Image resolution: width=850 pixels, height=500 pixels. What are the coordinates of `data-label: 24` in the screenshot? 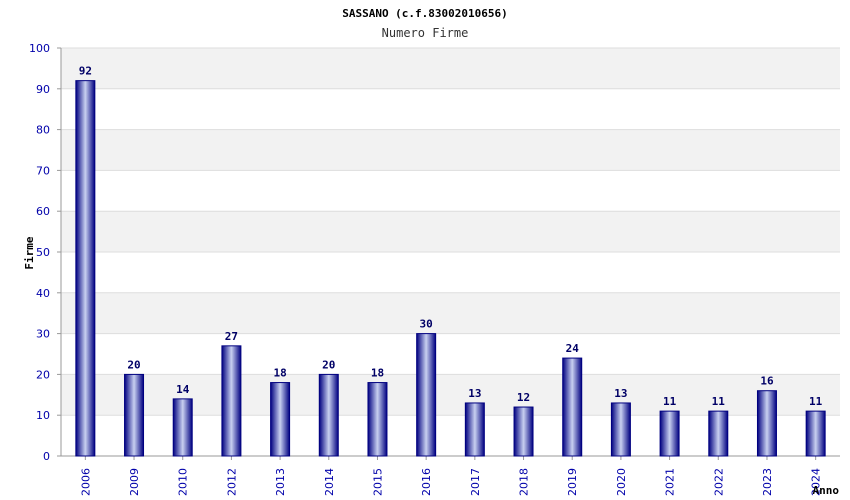 It's located at (573, 348).